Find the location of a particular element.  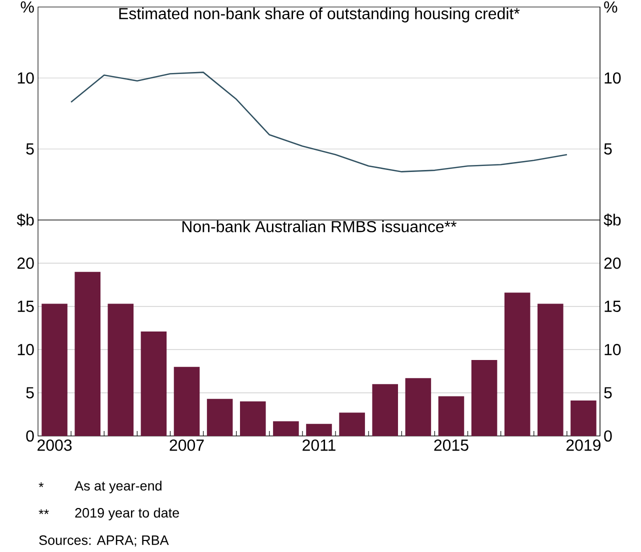

x-tick-label: 2011 is located at coordinates (319, 445).